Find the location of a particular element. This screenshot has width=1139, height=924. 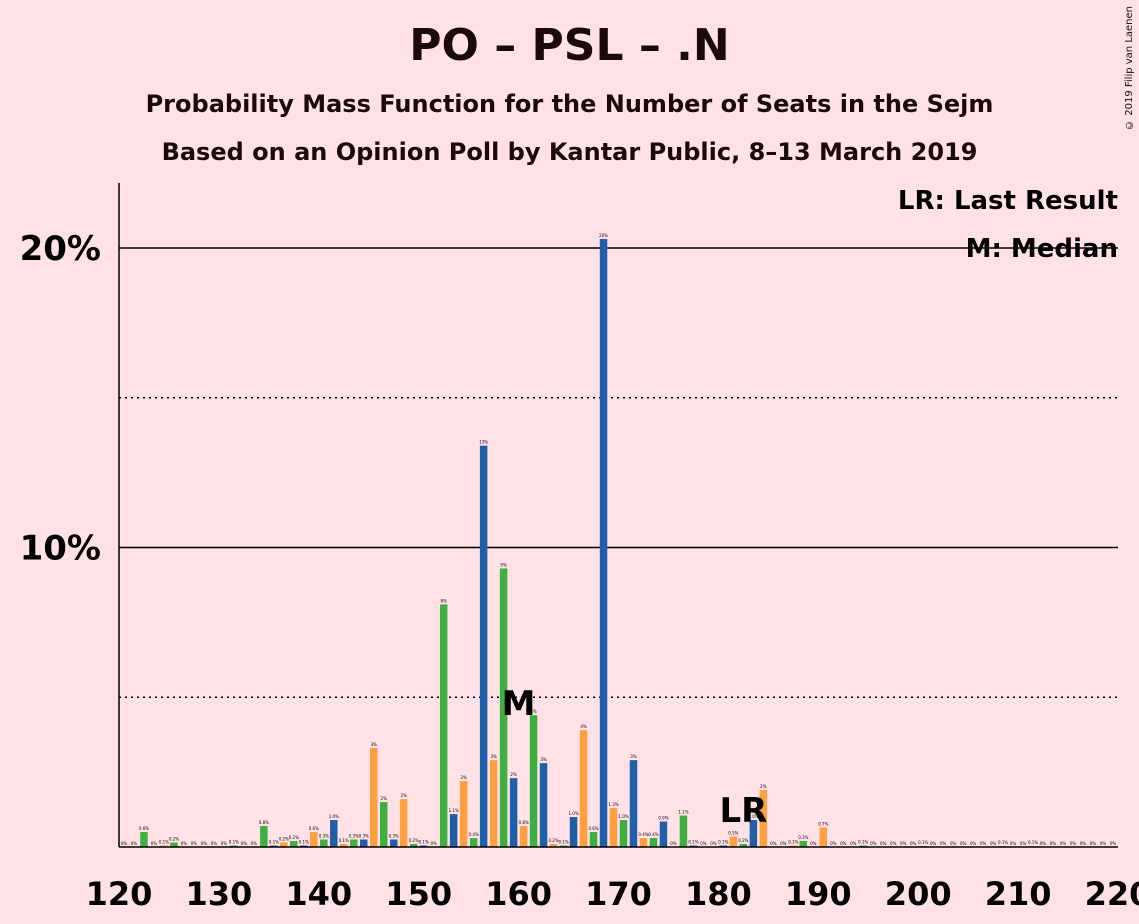

bar-label-216: 0% is located at coordinates (1083, 843).